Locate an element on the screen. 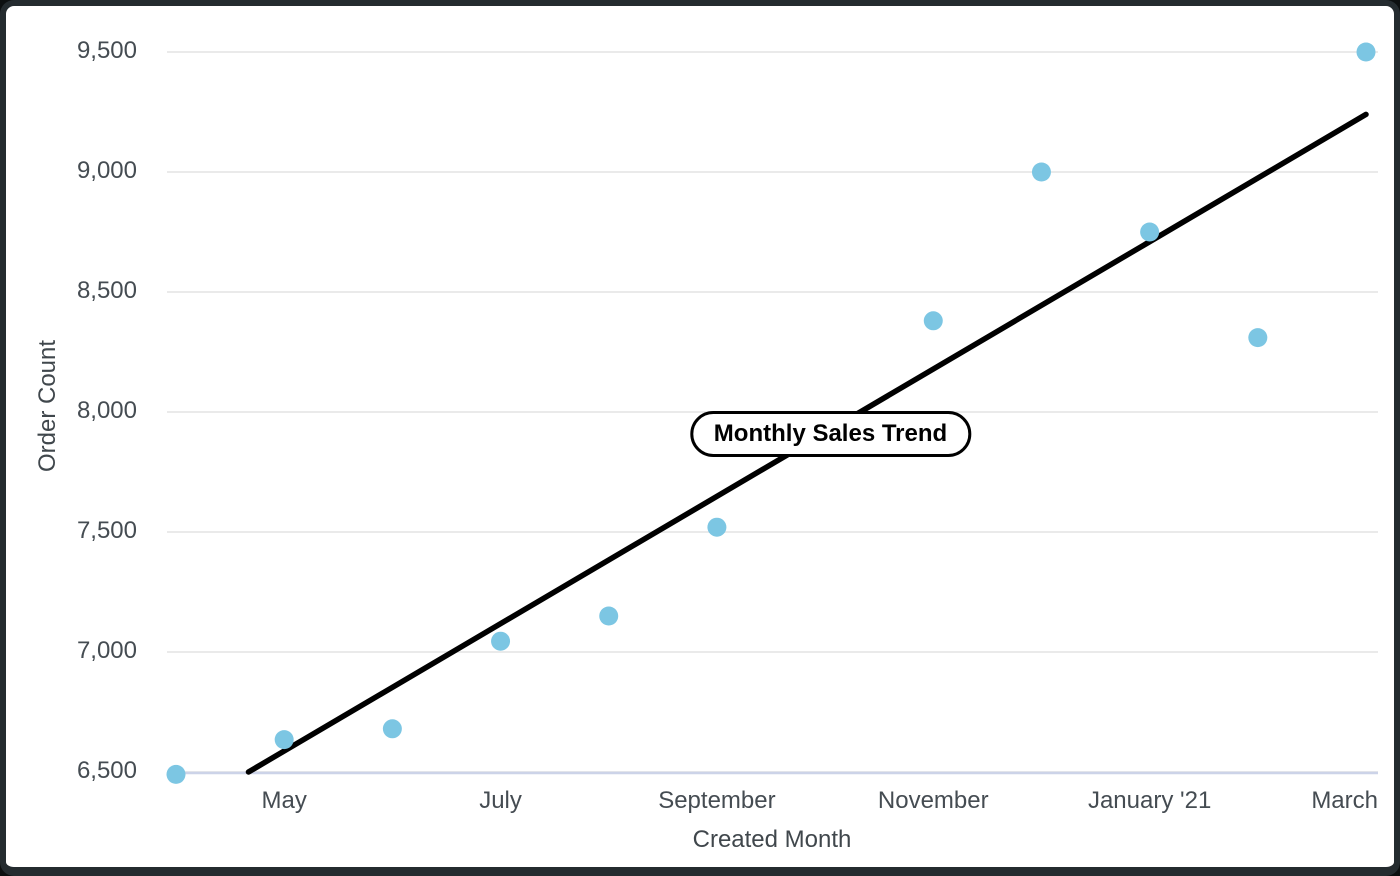 Image resolution: width=1400 pixels, height=876 pixels. y-tick-label: 8,000 is located at coordinates (106, 410).